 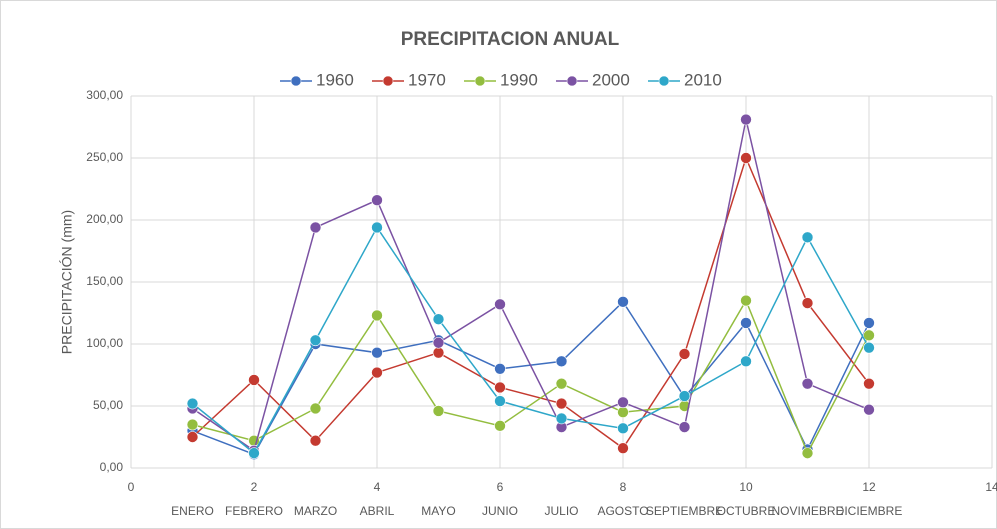 I want to click on category-label: ABRIL, so click(x=377, y=511).